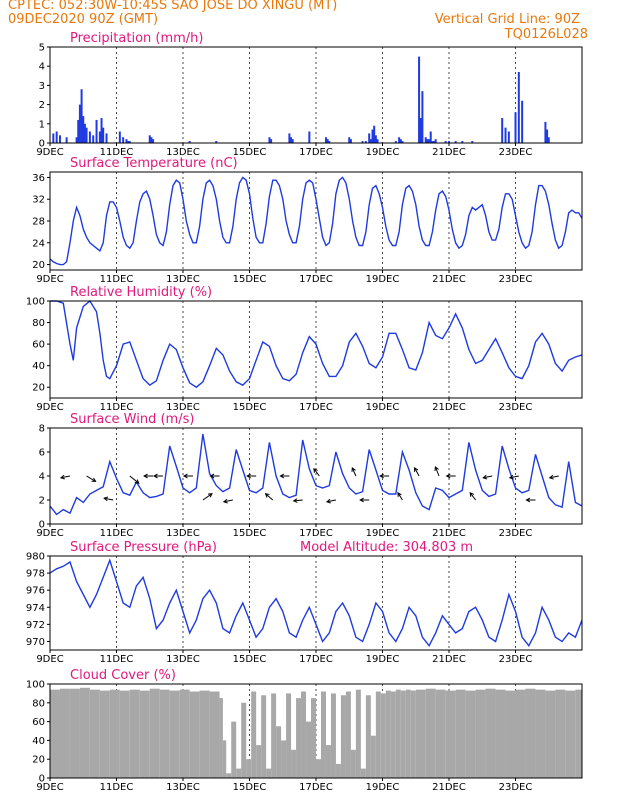 This screenshot has width=618, height=800. What do you see at coordinates (42, 525) in the screenshot?
I see `wind-ytick-label: 0` at bounding box center [42, 525].